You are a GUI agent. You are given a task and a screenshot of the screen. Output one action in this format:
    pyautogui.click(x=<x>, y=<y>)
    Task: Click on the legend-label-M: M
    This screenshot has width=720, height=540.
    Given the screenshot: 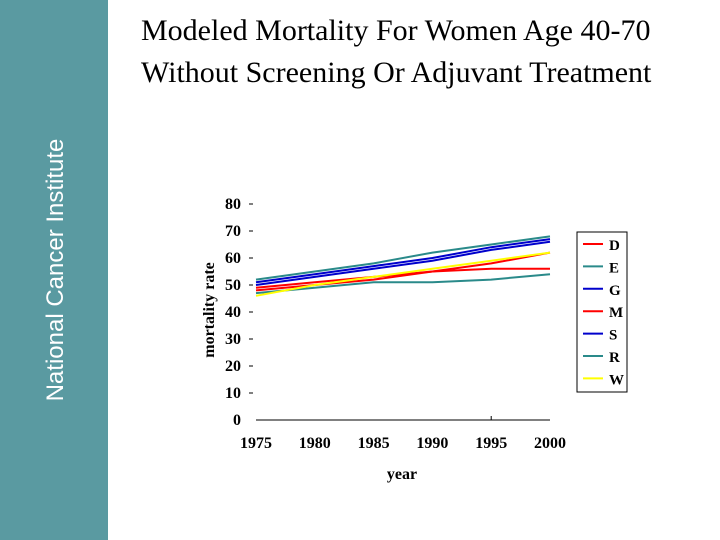 What is the action you would take?
    pyautogui.click(x=616, y=313)
    